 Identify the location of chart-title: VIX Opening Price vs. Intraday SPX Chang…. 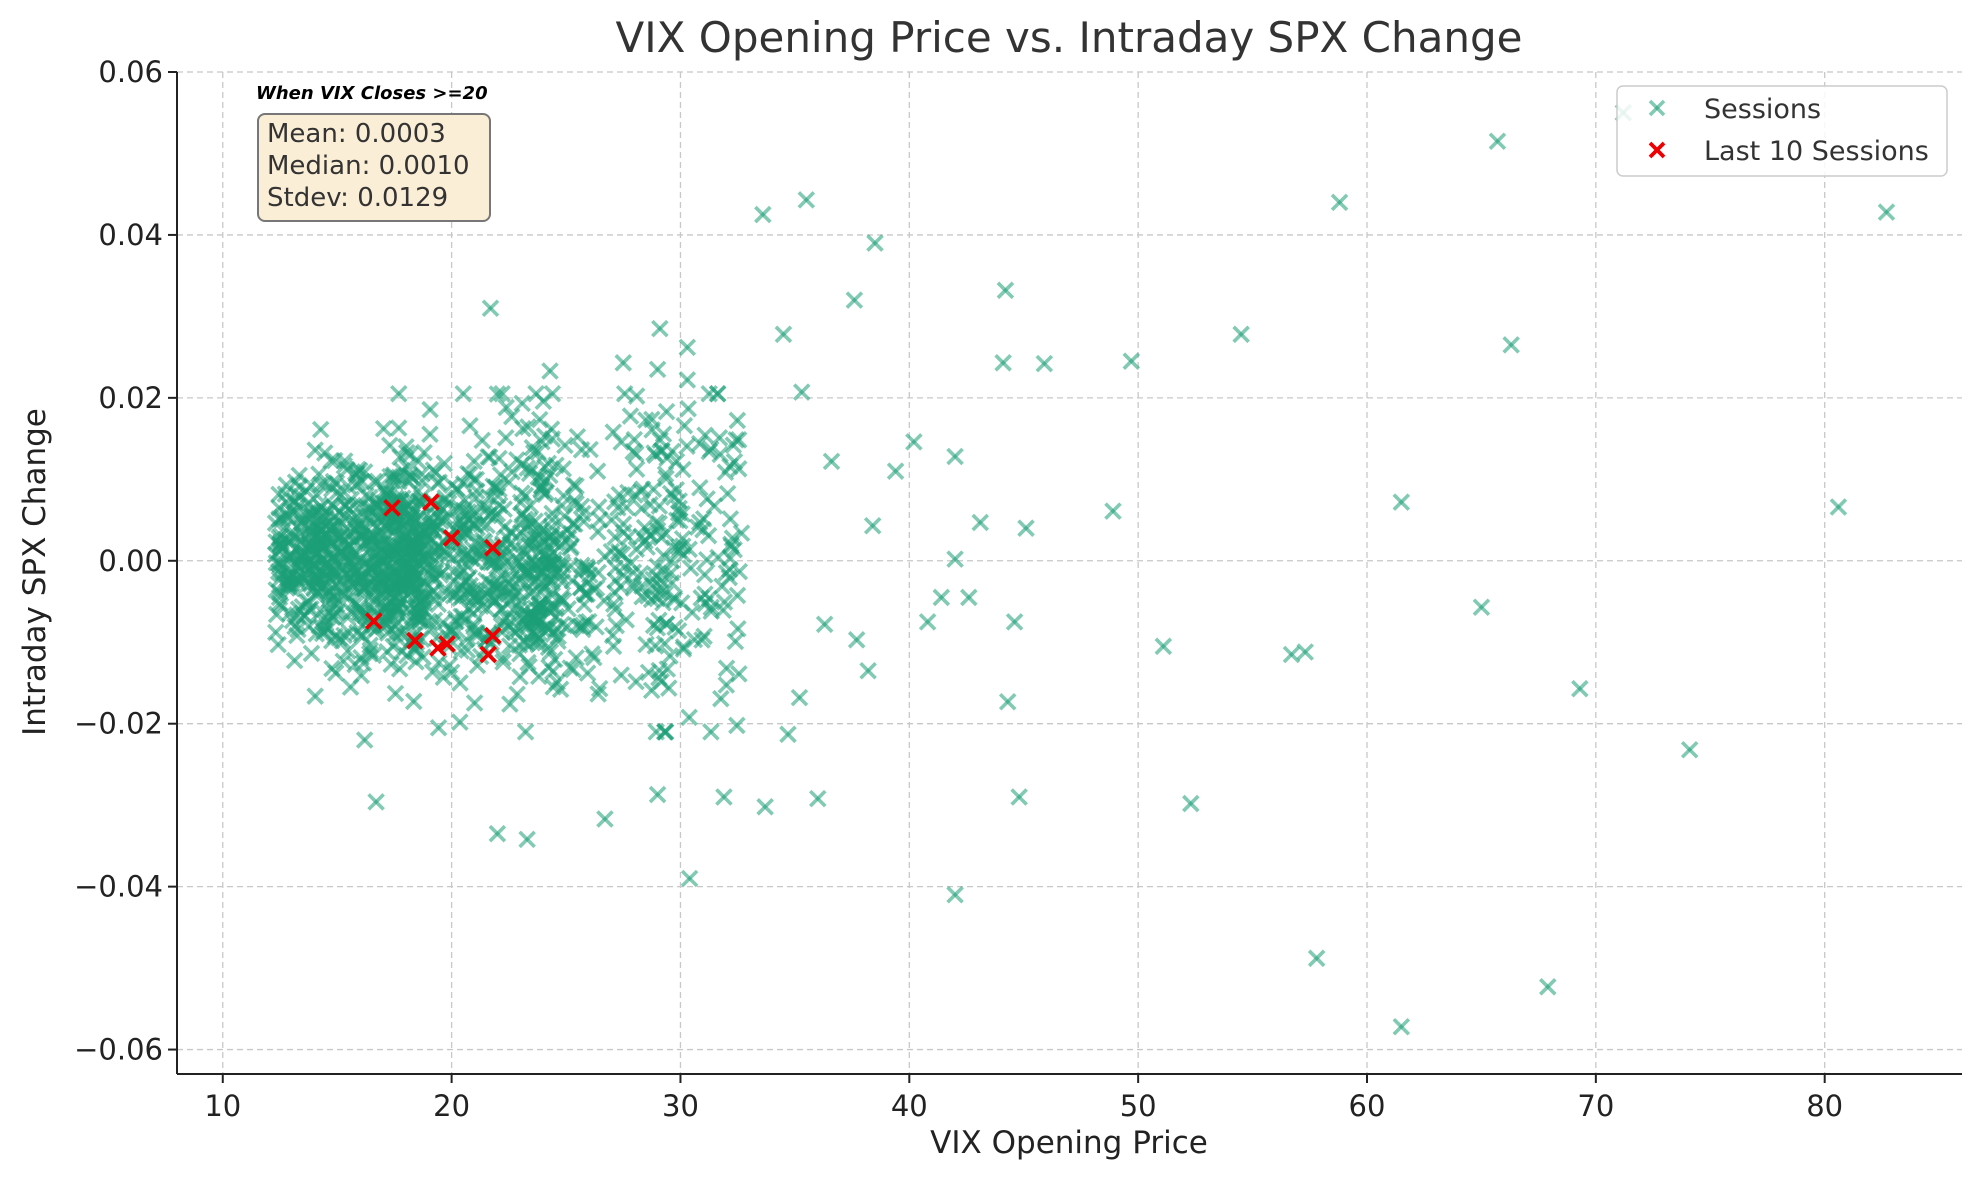
(1069, 37).